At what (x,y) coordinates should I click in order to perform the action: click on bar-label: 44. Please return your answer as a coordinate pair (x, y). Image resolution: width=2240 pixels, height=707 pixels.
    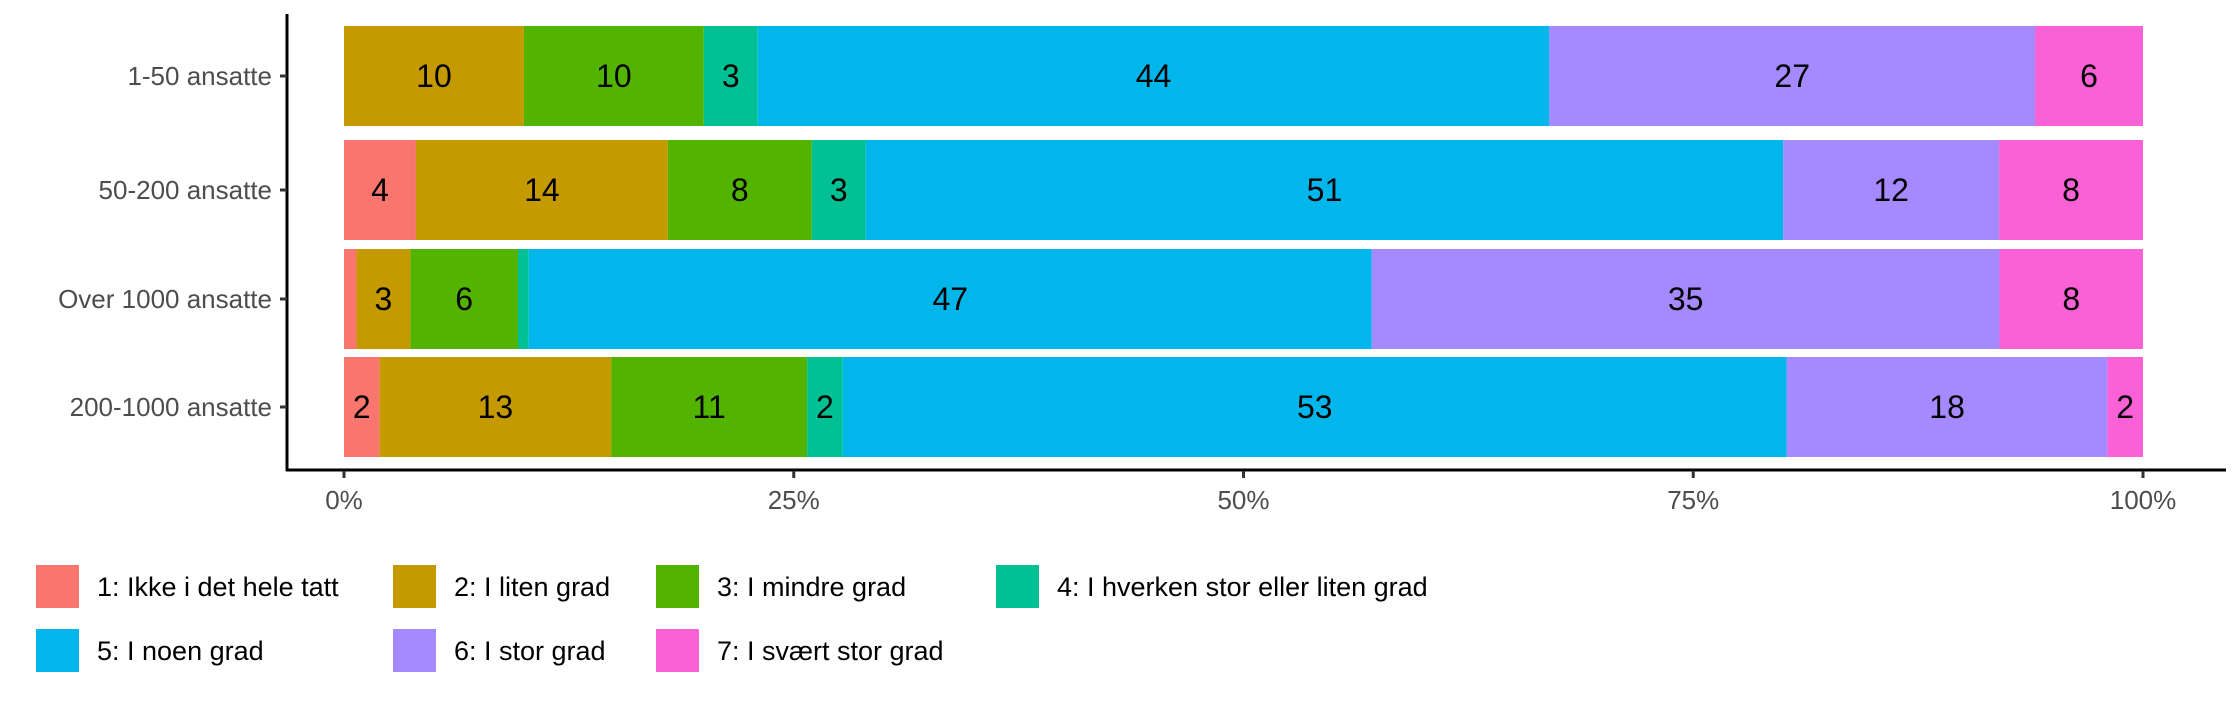
    Looking at the image, I should click on (1154, 76).